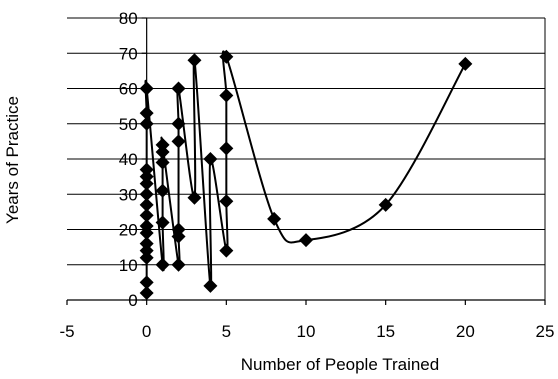 This screenshot has width=558, height=379. Describe the element at coordinates (465, 331) in the screenshot. I see `x-tick-label-5: 20` at that location.